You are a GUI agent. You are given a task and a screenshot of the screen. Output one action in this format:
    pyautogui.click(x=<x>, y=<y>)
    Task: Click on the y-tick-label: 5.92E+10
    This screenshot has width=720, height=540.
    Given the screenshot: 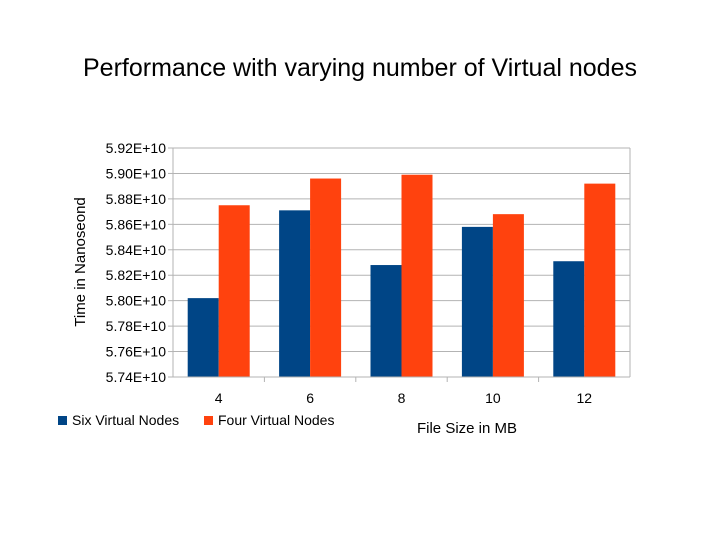 What is the action you would take?
    pyautogui.click(x=136, y=148)
    